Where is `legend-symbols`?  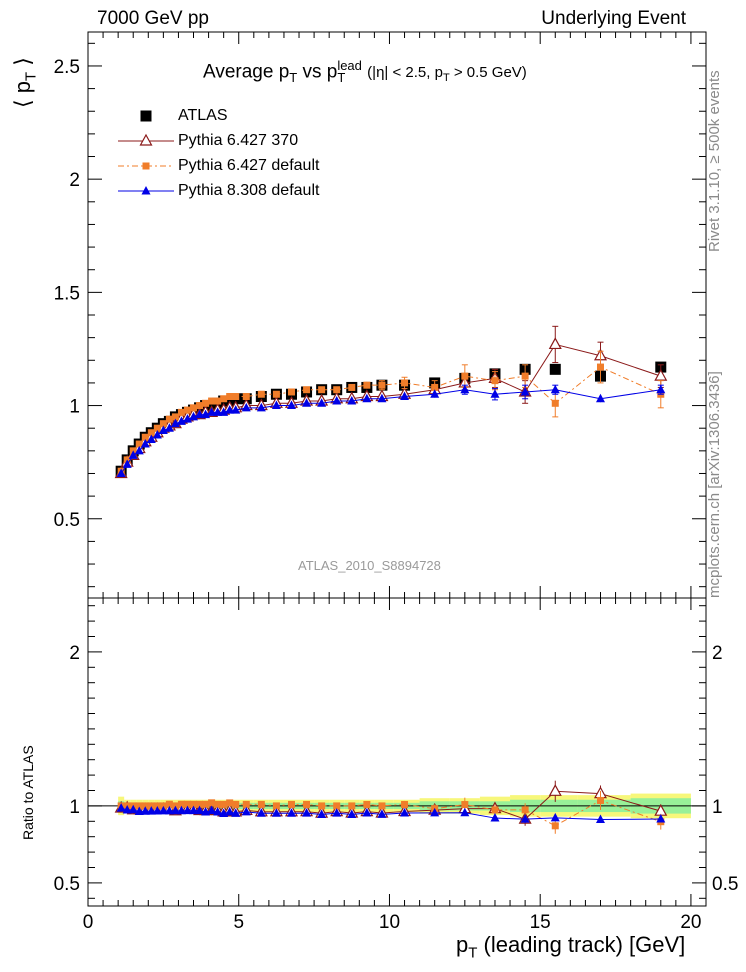 legend-symbols is located at coordinates (146, 152).